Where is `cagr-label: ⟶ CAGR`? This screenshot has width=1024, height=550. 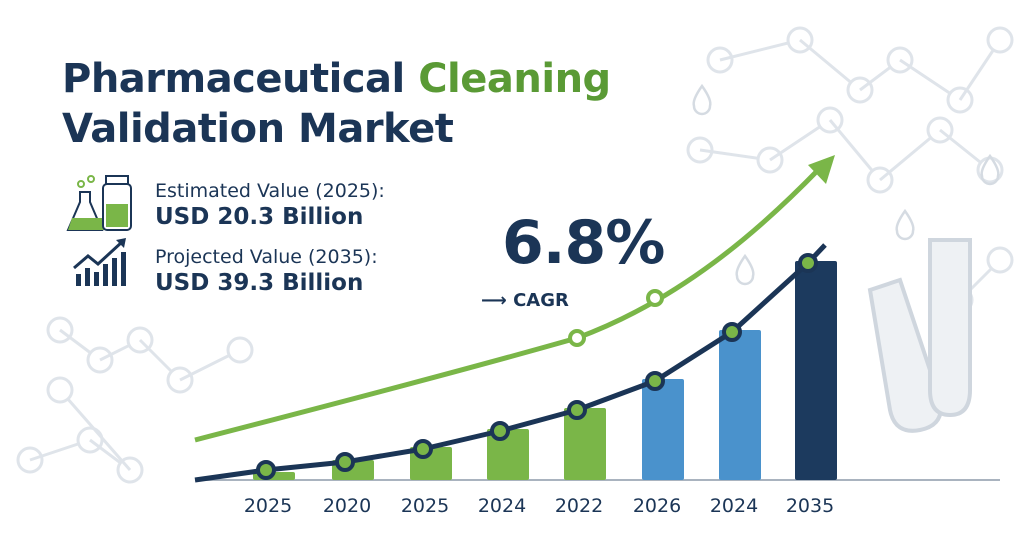 cagr-label: ⟶ CAGR is located at coordinates (525, 300).